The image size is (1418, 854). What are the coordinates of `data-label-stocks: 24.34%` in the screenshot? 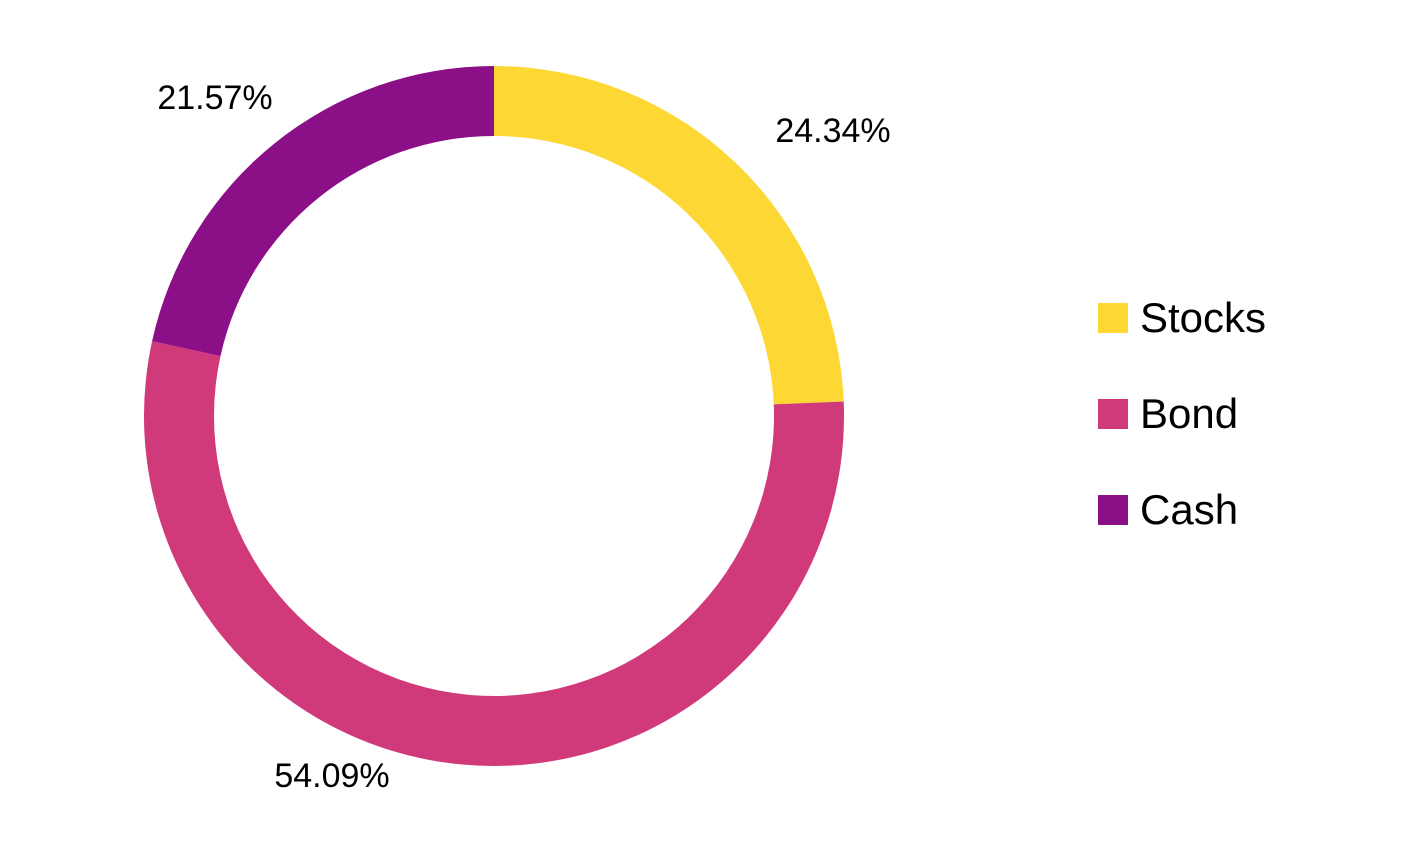 It's located at (832, 131).